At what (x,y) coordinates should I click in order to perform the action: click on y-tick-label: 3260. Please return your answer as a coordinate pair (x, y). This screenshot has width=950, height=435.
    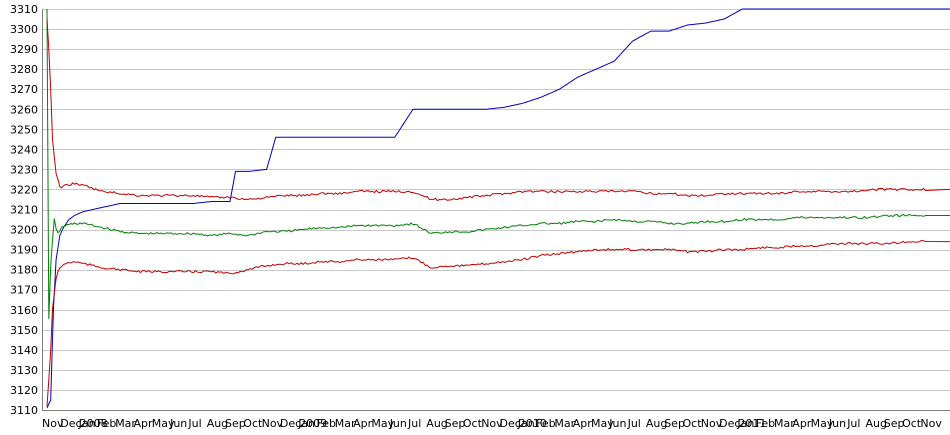
    Looking at the image, I should click on (24, 109).